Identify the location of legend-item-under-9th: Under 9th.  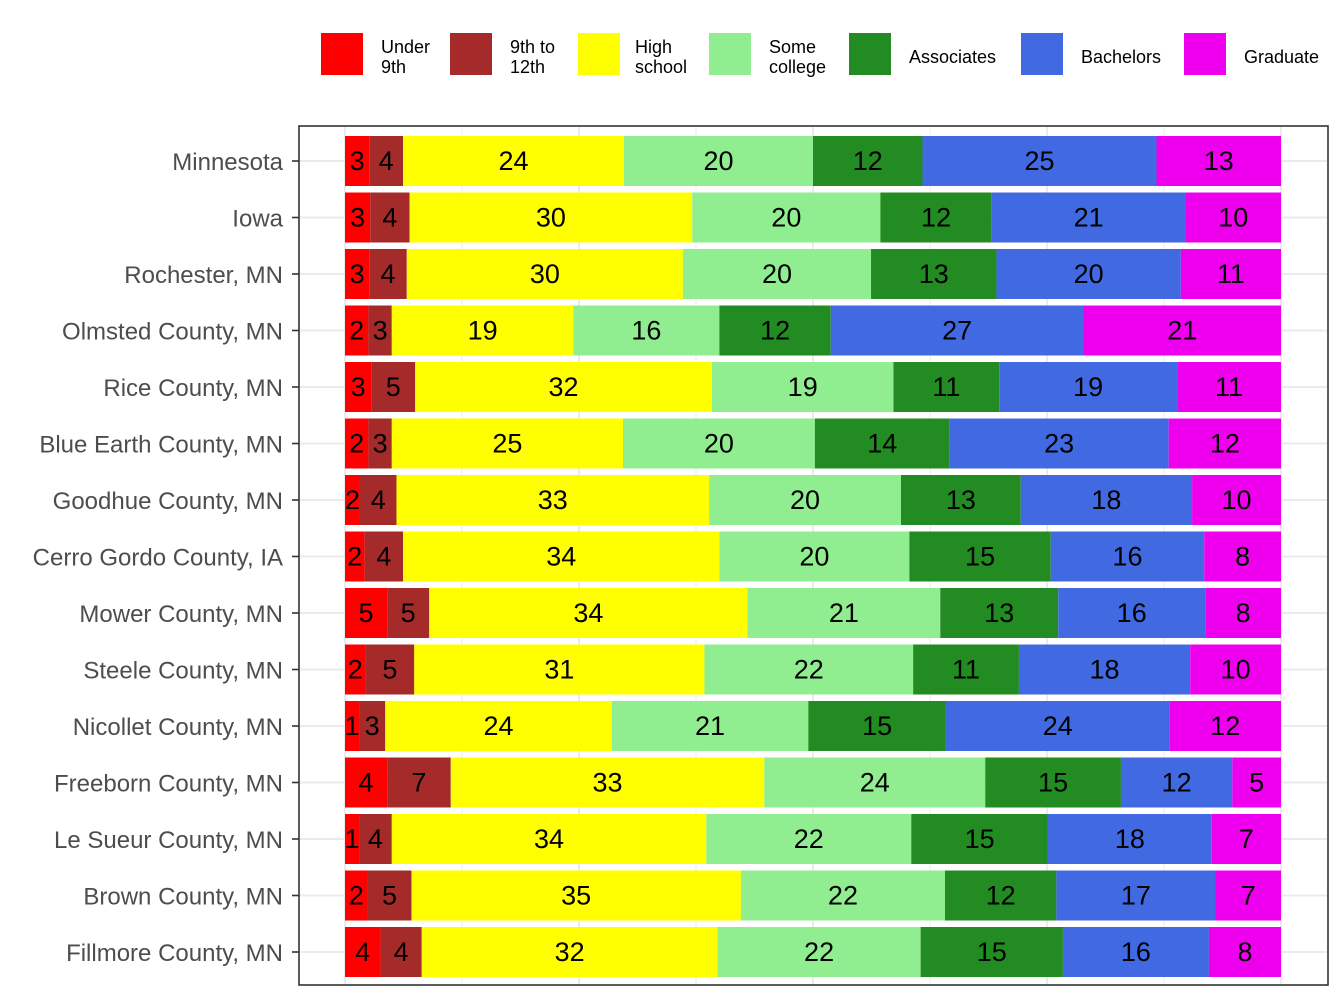
(375, 55).